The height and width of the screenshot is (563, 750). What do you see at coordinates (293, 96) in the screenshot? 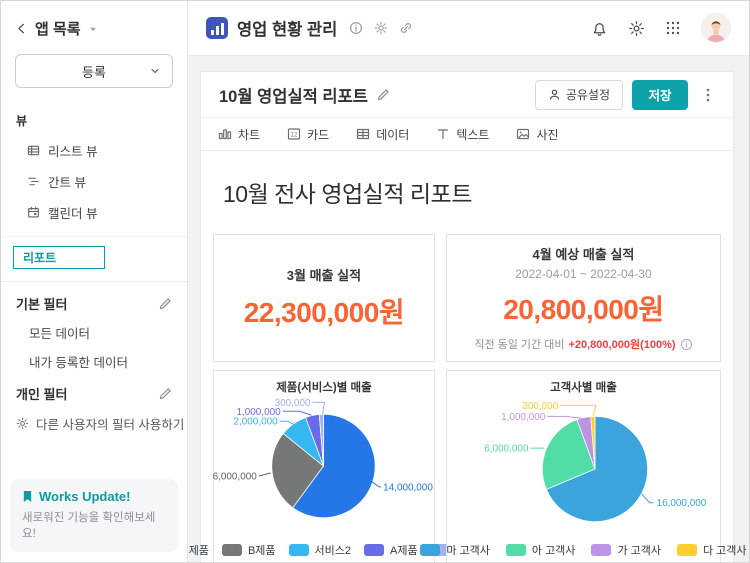
I see `report-title: 10월 영업실적 리포트` at bounding box center [293, 96].